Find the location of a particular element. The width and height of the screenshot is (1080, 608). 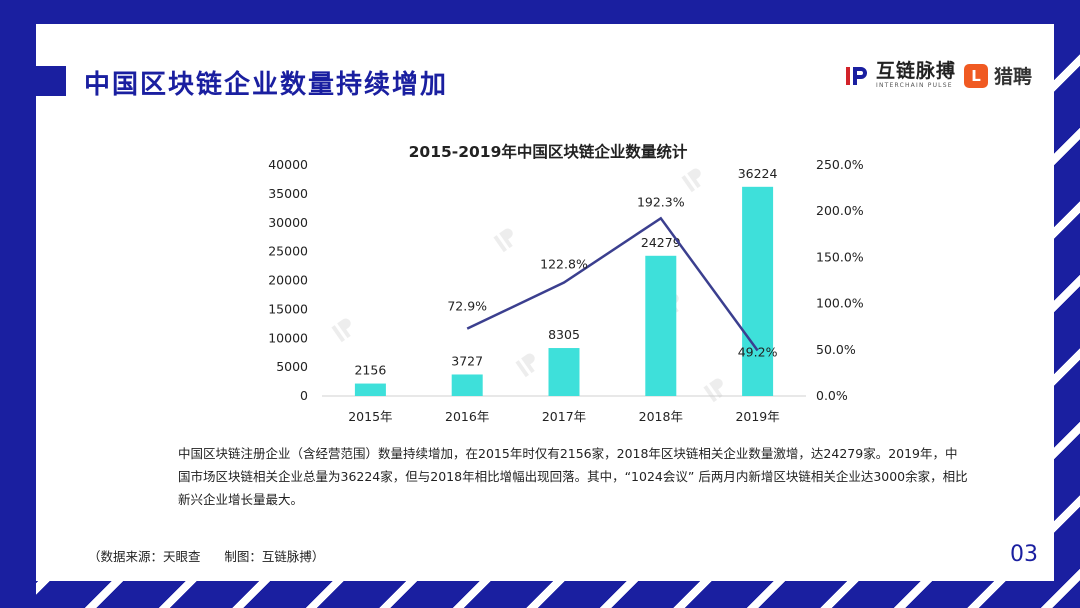

bar-value-label: 36224 is located at coordinates (758, 173).